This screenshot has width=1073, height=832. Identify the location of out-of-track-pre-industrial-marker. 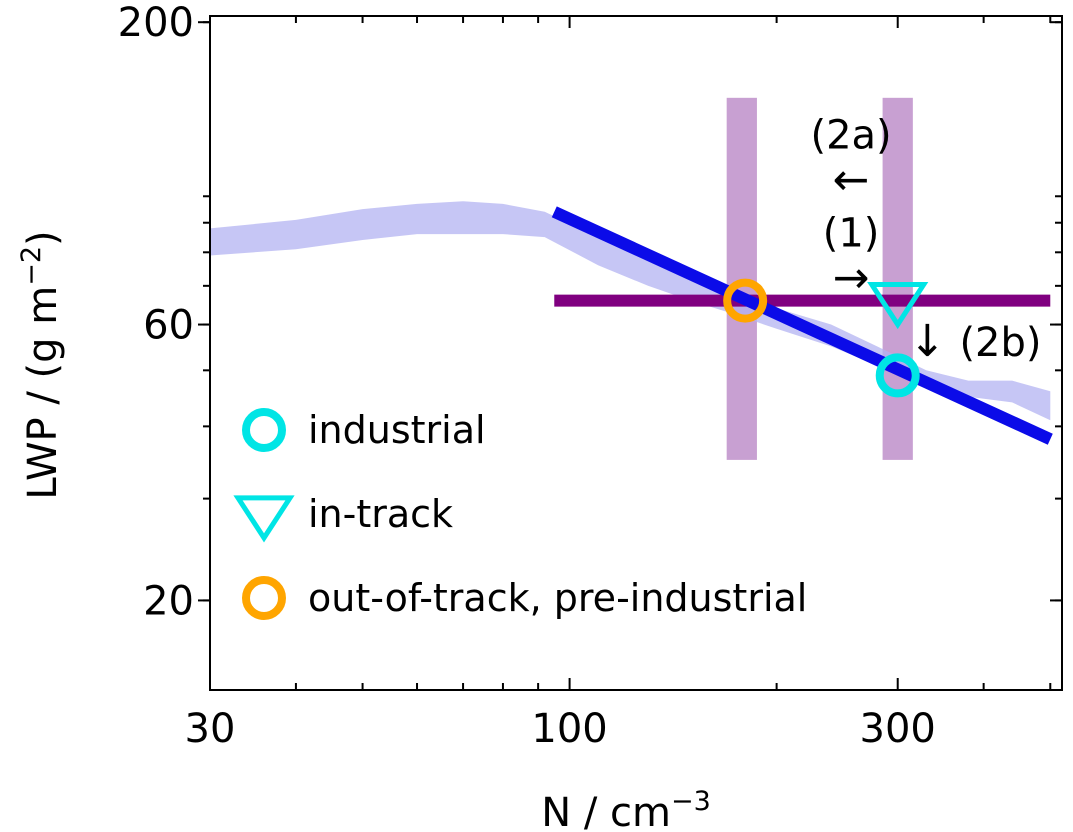
(745, 300).